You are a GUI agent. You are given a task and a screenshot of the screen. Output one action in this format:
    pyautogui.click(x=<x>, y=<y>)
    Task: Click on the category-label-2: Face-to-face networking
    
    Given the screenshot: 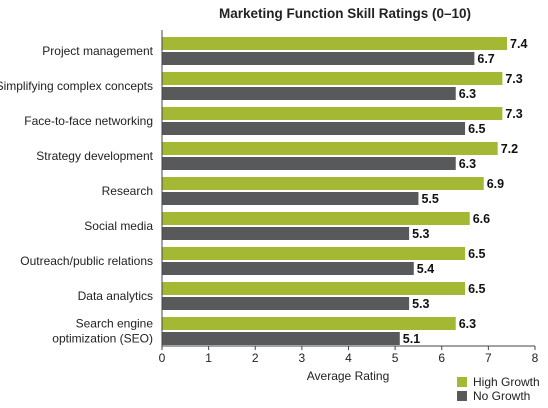 What is the action you would take?
    pyautogui.click(x=88, y=121)
    